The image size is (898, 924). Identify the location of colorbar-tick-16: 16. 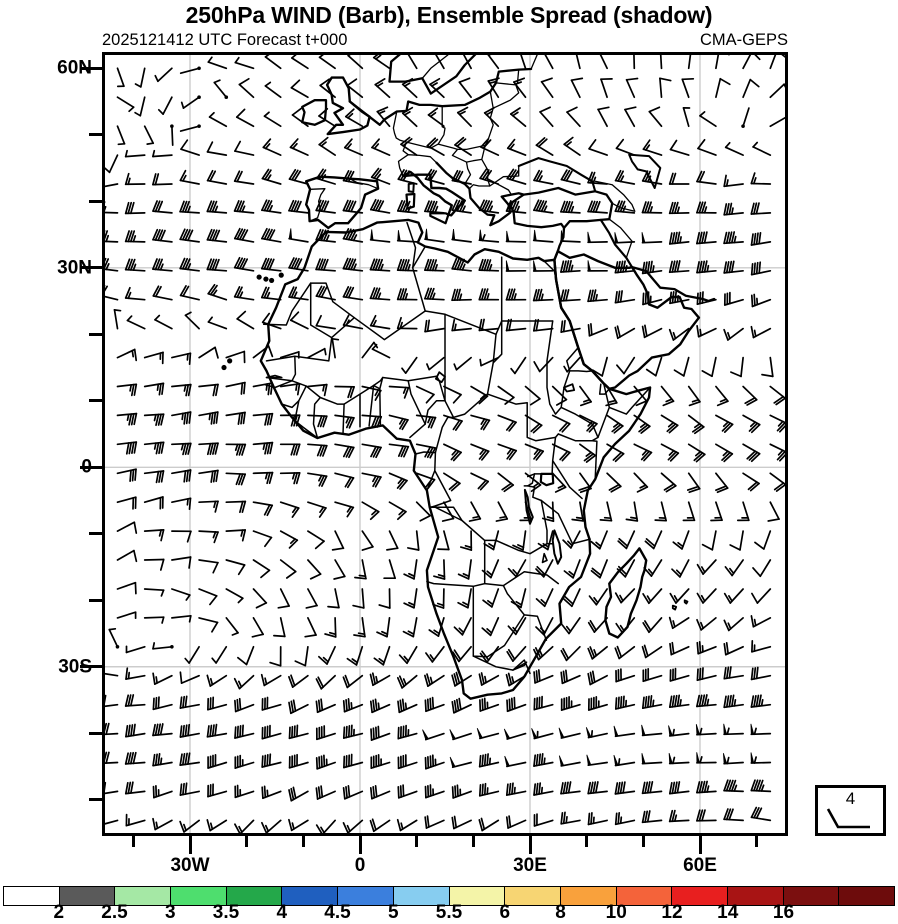
(783, 912).